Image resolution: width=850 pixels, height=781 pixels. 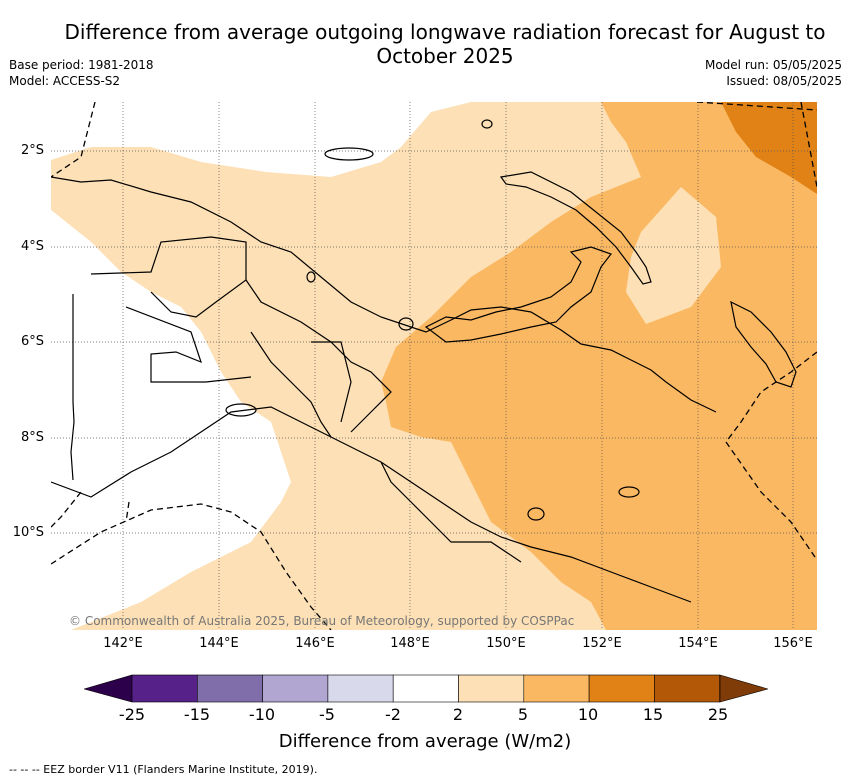 I want to click on colorbar-under-arrow, so click(x=108, y=688).